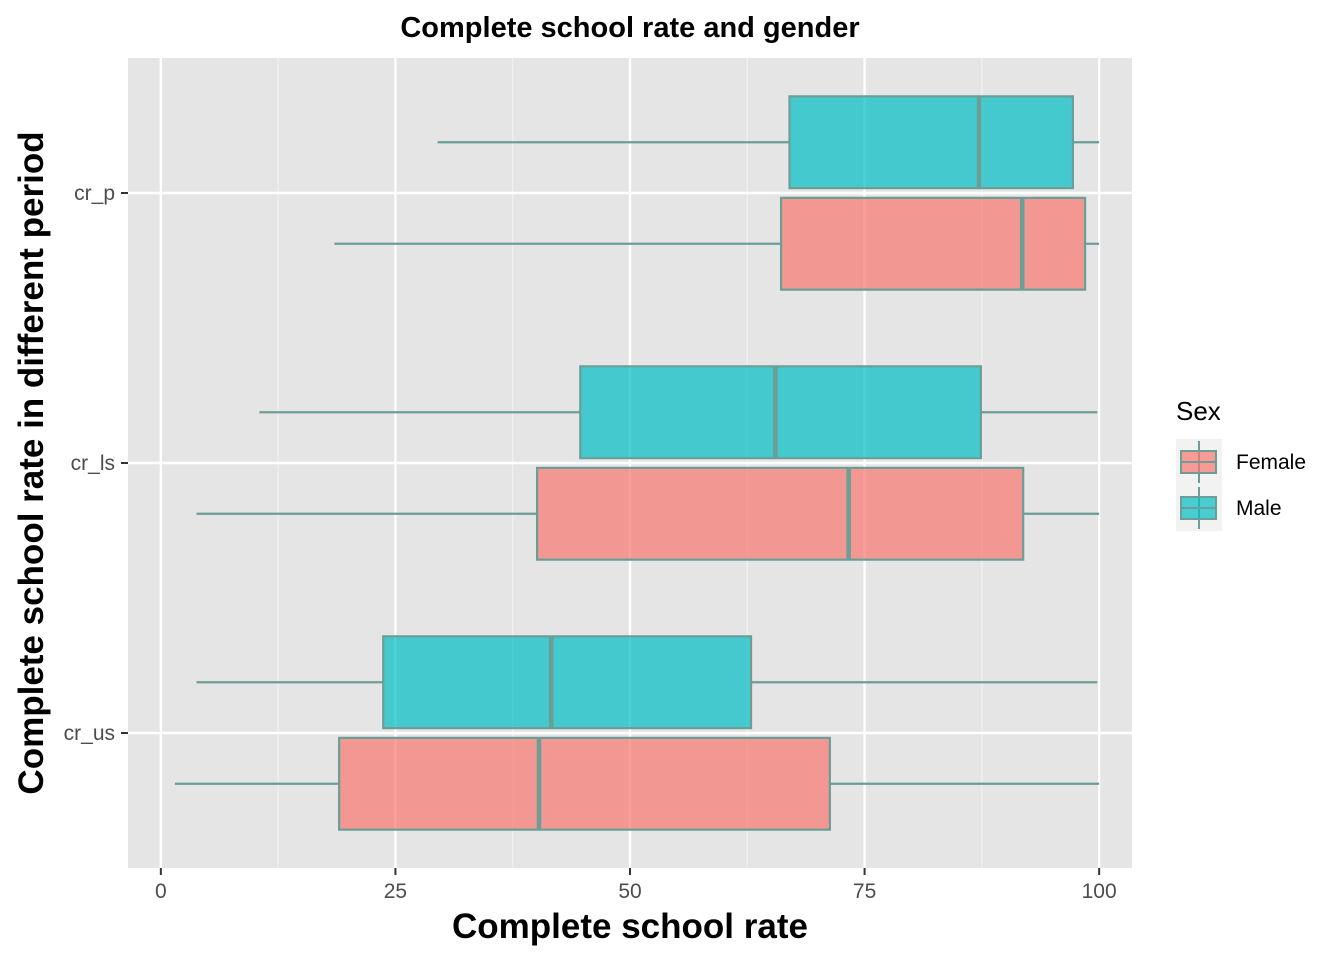  What do you see at coordinates (161, 891) in the screenshot?
I see `x-tick-label: 0` at bounding box center [161, 891].